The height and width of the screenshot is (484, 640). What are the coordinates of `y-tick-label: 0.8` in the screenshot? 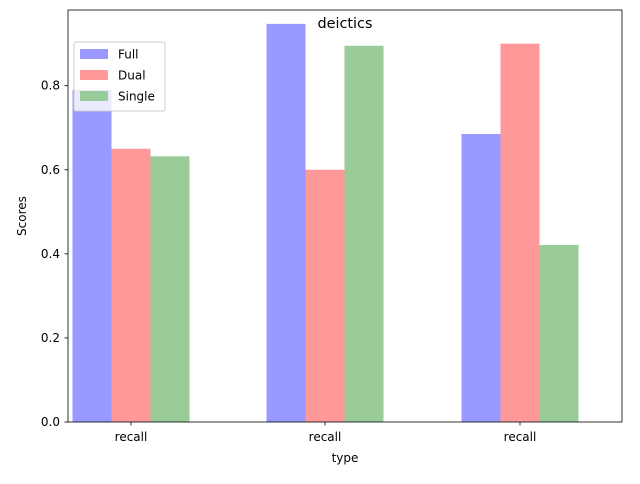 It's located at (50, 86).